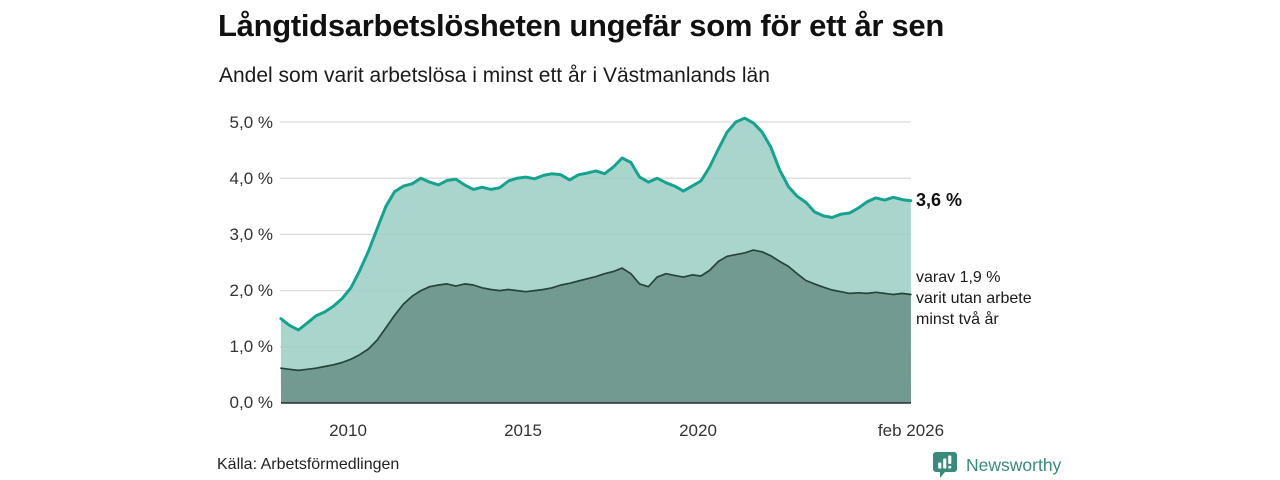  Describe the element at coordinates (251, 234) in the screenshot. I see `y-axis-tick-label: 3,0 %` at that location.